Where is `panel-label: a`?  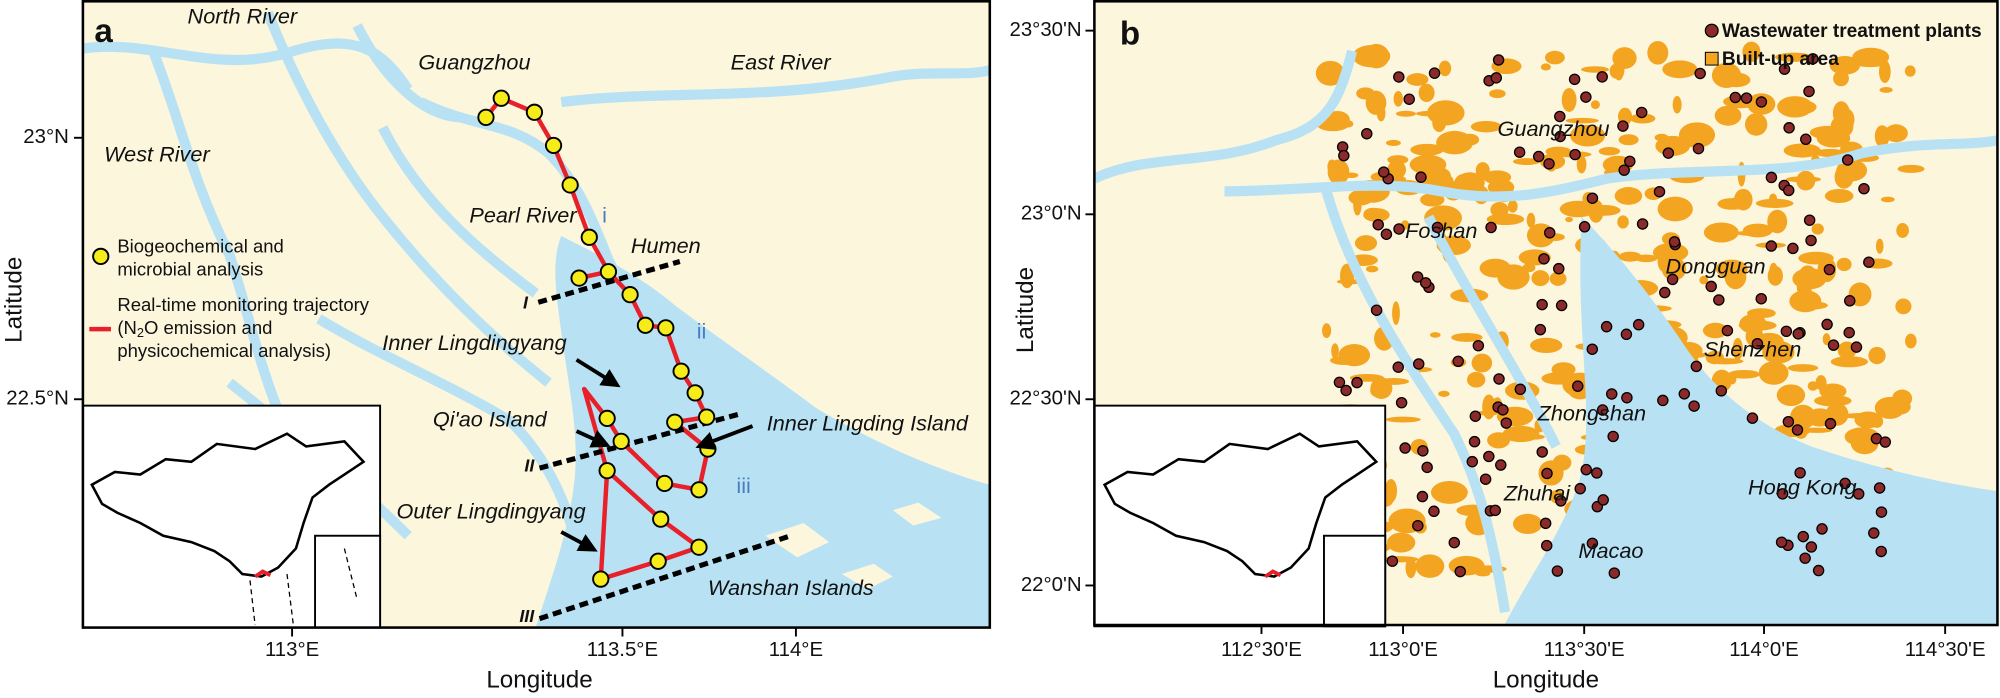
panel-label: a is located at coordinates (103, 31).